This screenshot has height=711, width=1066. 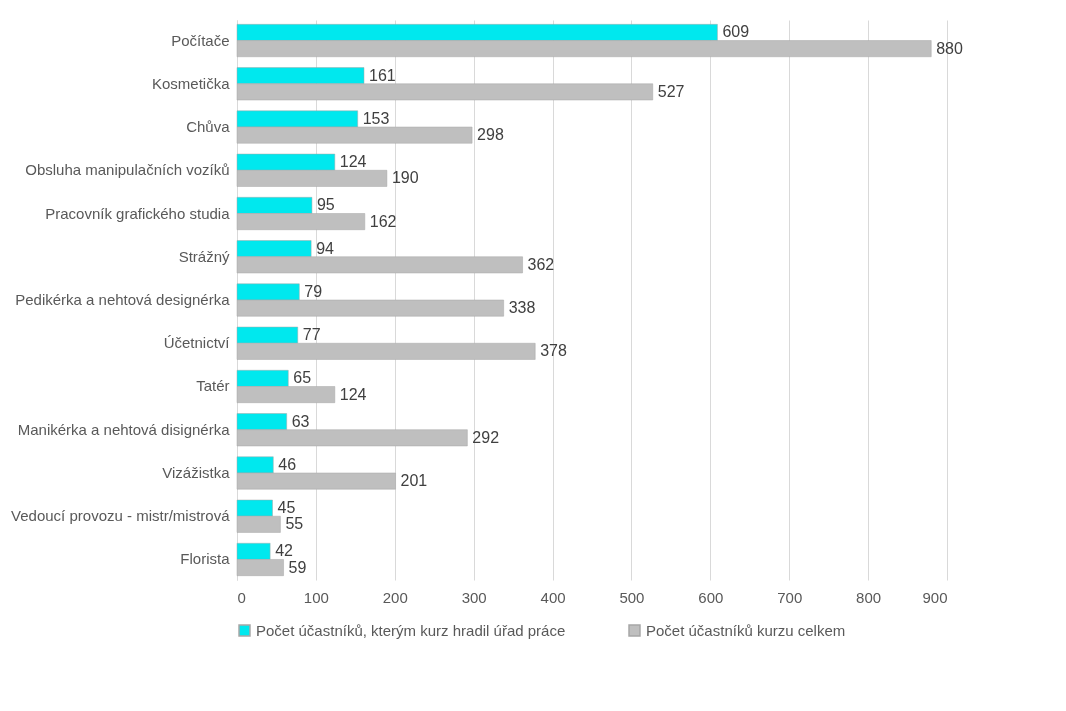 What do you see at coordinates (311, 335) in the screenshot?
I see `data-label: 77` at bounding box center [311, 335].